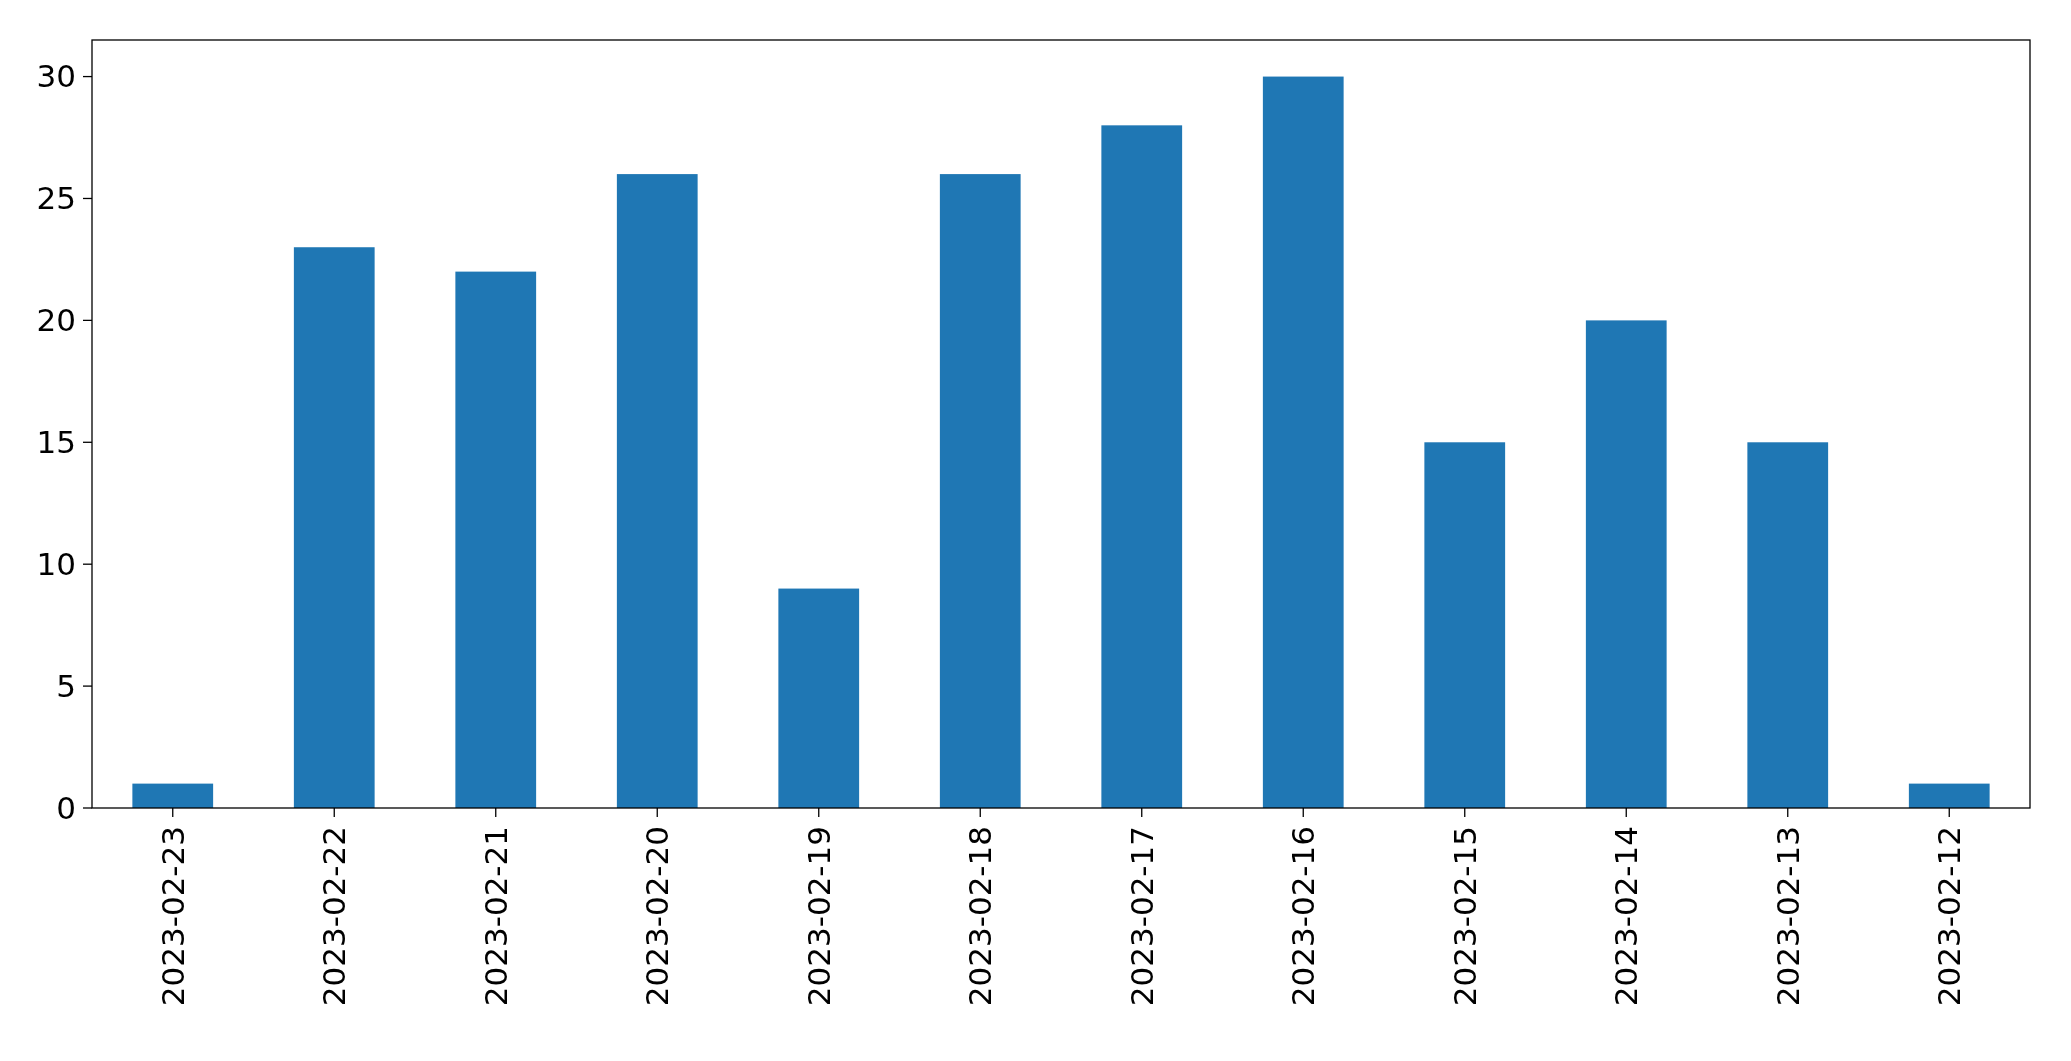  What do you see at coordinates (1787, 916) in the screenshot?
I see `x-tick-label: 2023-02-13` at bounding box center [1787, 916].